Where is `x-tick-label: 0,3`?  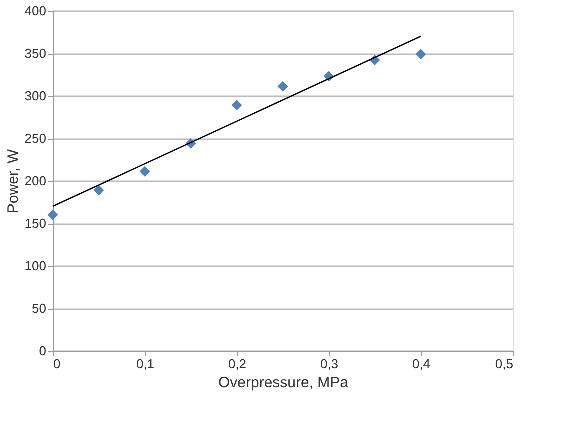 x-tick-label: 0,3 is located at coordinates (329, 364).